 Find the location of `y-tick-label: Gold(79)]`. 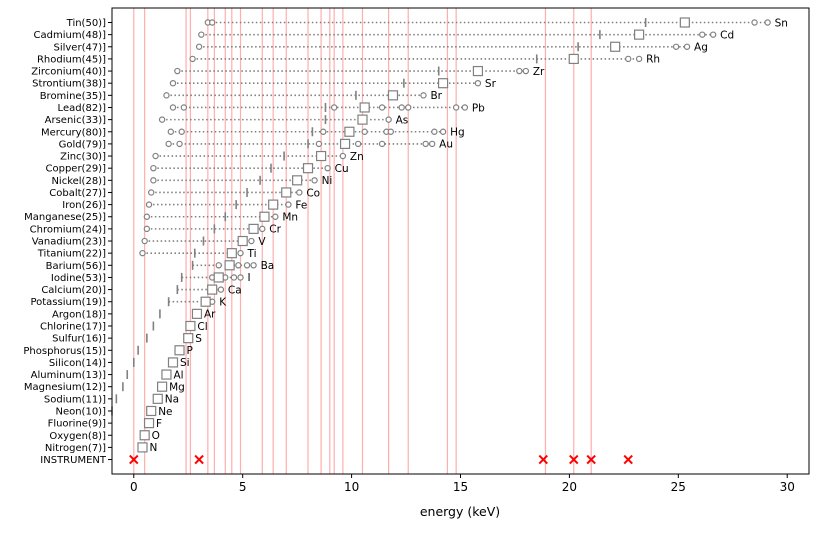

y-tick-label: Gold(79)] is located at coordinates (83, 144).